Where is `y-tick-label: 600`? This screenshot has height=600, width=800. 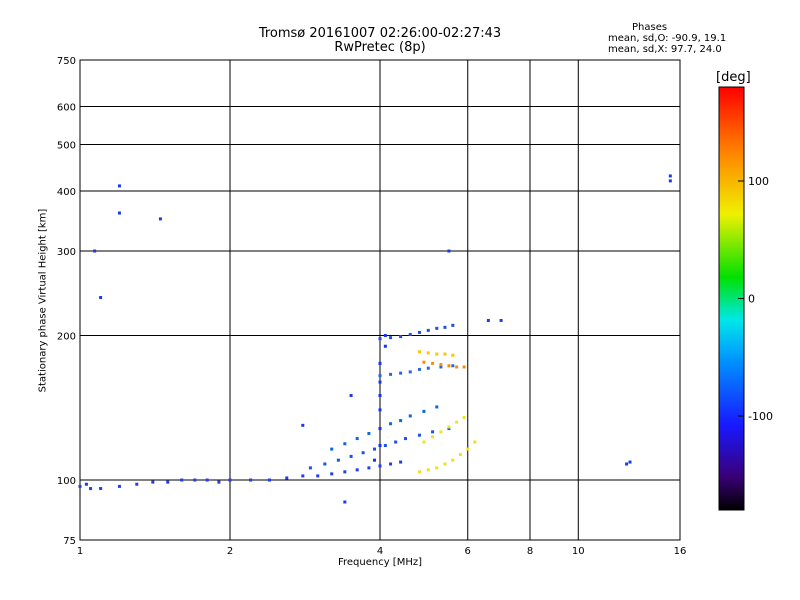
y-tick-label: 600 is located at coordinates (66, 108).